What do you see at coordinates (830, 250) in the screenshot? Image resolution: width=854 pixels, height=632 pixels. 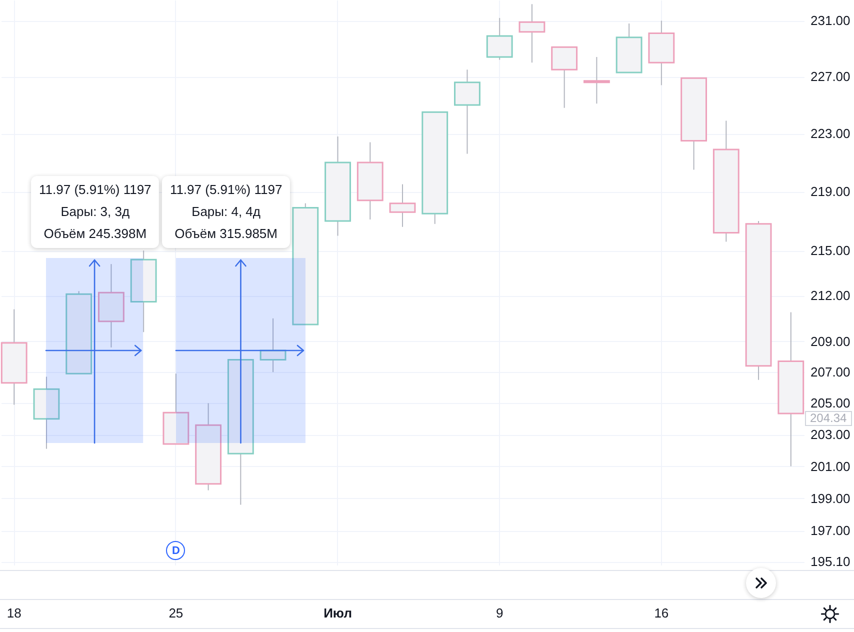 I see `y-tick-label: 215.00` at bounding box center [830, 250].